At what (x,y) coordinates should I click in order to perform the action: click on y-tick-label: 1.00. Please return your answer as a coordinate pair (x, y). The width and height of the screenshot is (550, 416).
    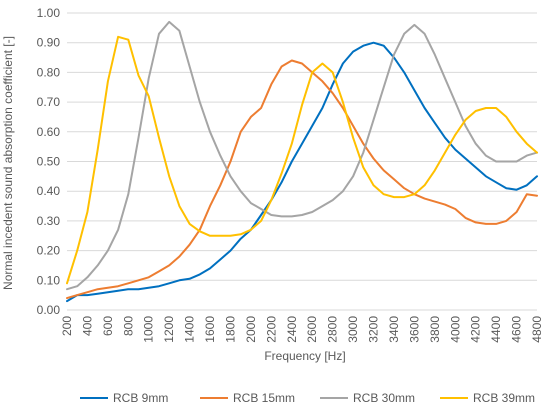
    Looking at the image, I should click on (49, 13).